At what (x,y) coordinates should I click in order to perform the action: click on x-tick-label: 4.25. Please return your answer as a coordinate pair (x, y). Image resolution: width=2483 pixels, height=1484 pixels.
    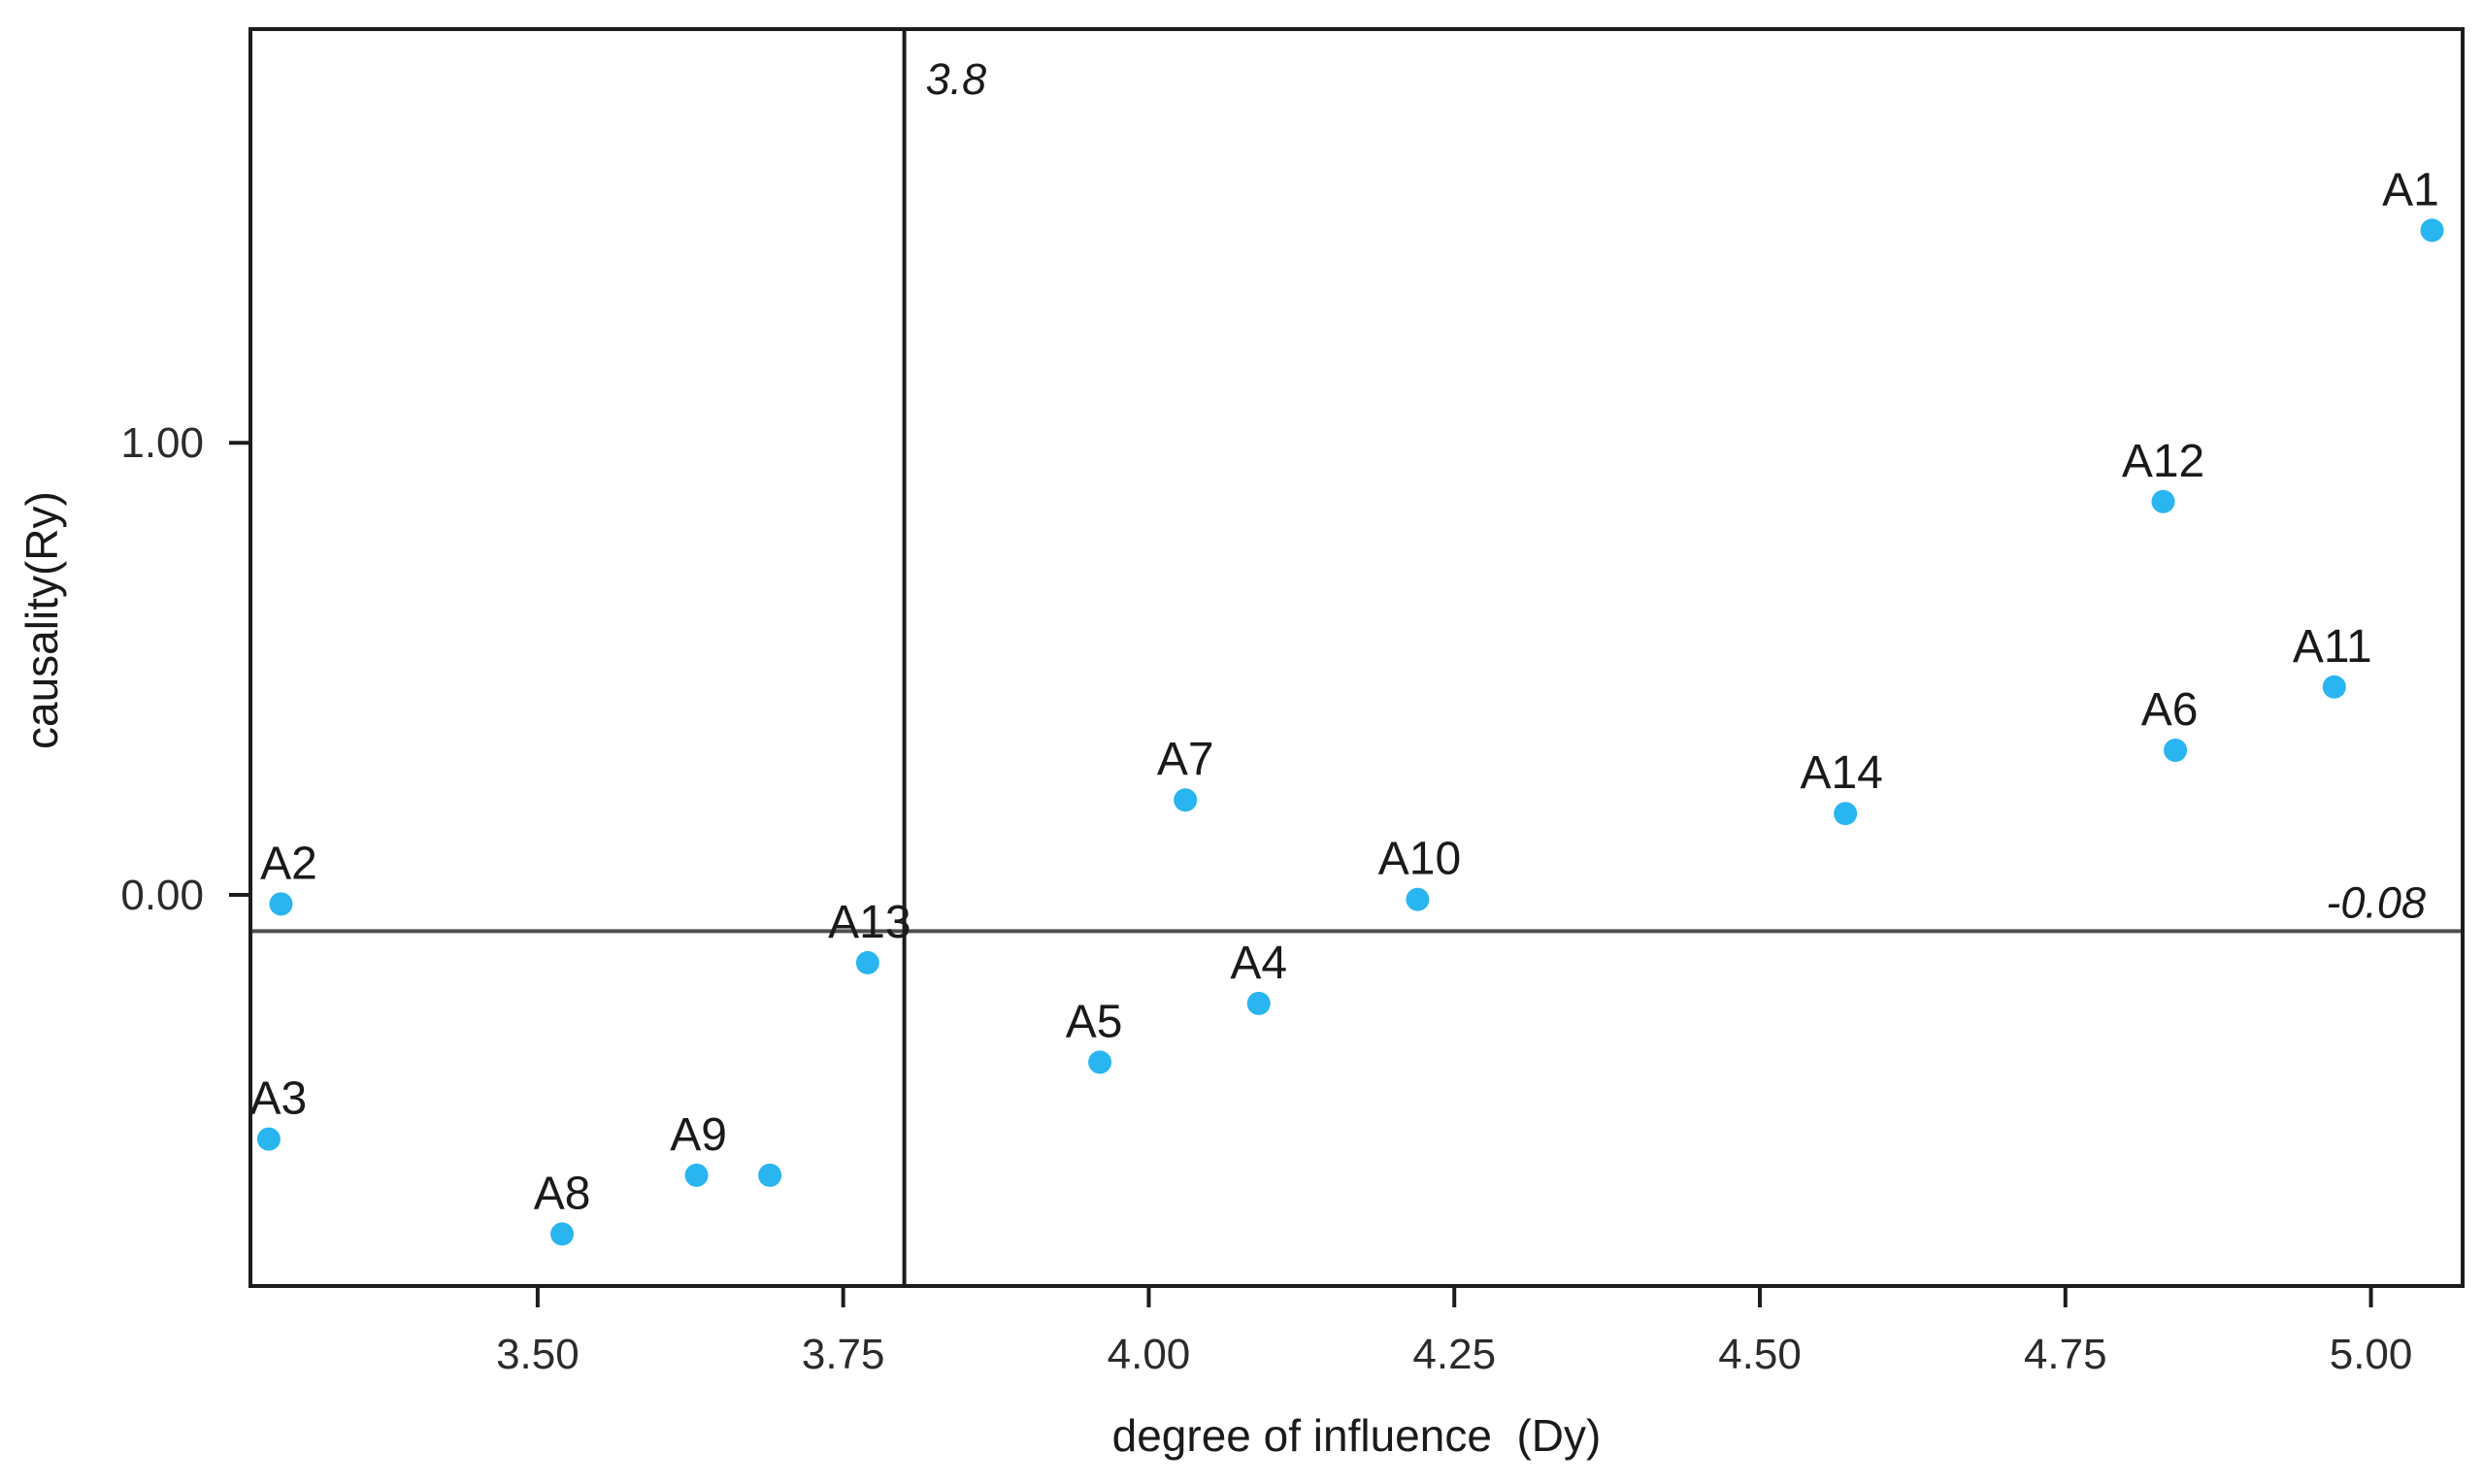
    Looking at the image, I should click on (1454, 1354).